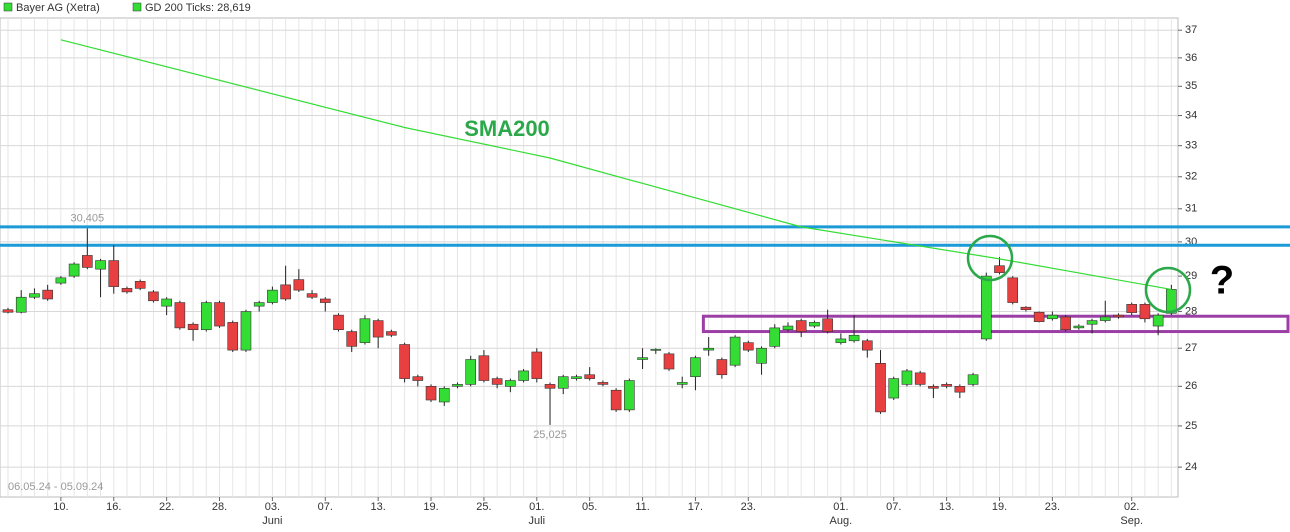 This screenshot has height=532, width=1290. Describe the element at coordinates (1222, 281) in the screenshot. I see `question-mark: ?` at that location.